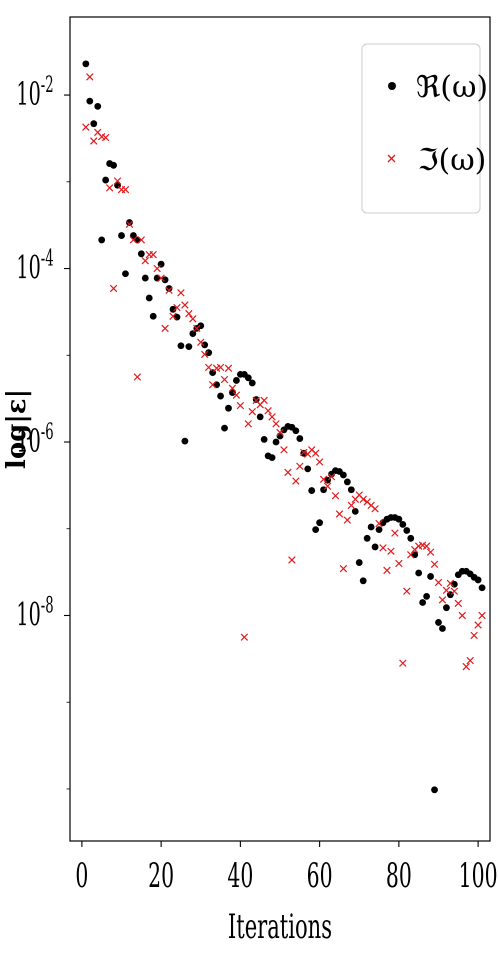  Describe the element at coordinates (452, 160) in the screenshot. I see `legend-imag-label: ℑ(ω)` at that location.